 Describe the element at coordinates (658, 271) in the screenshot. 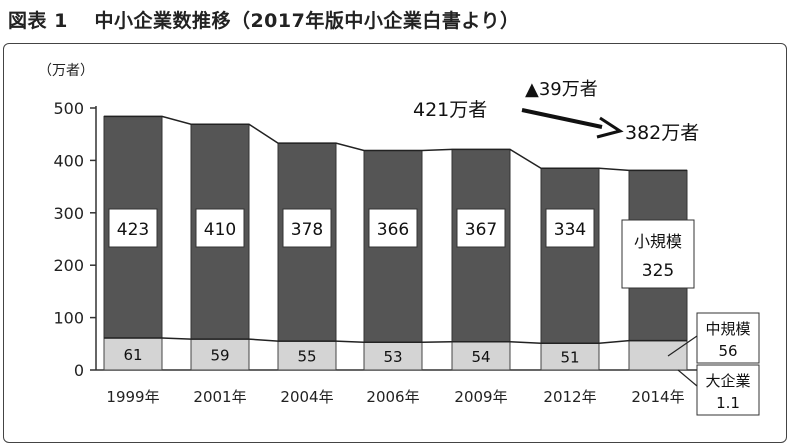

I see `data-label-small: 325` at that location.